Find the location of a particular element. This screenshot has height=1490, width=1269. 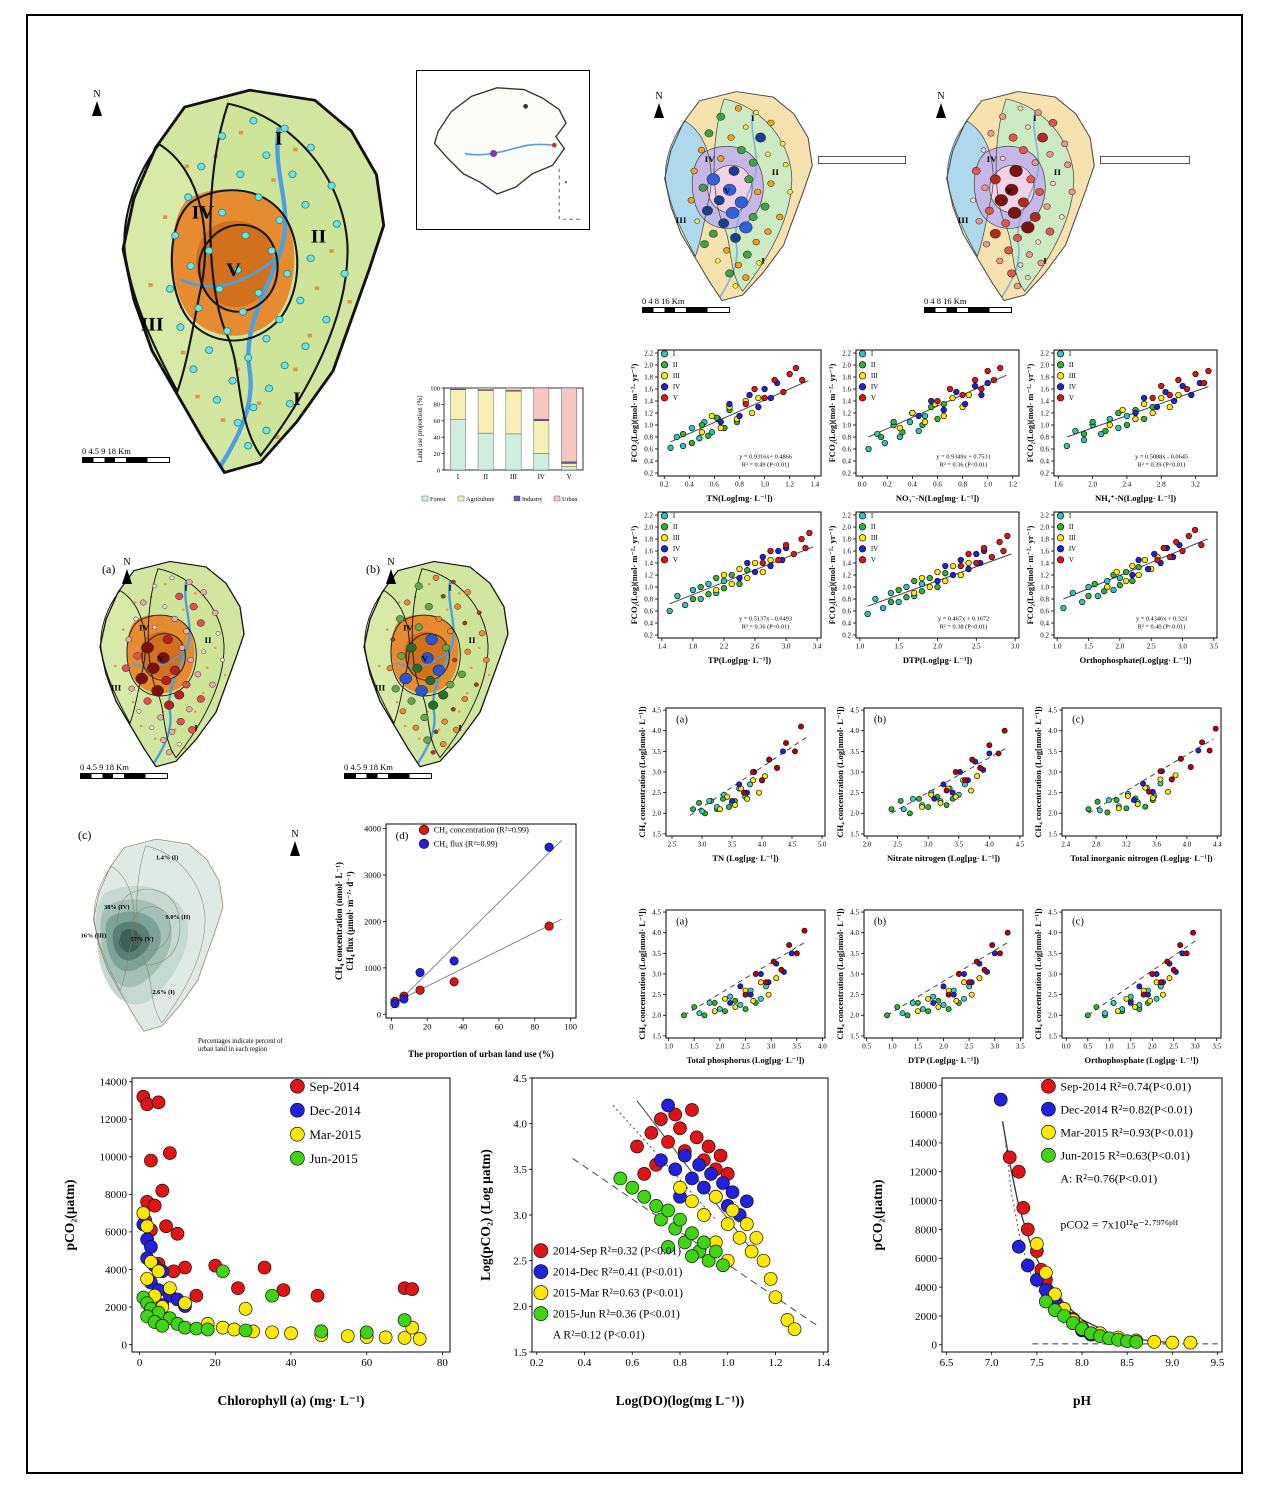

china-inset-svg is located at coordinates (507, 153).